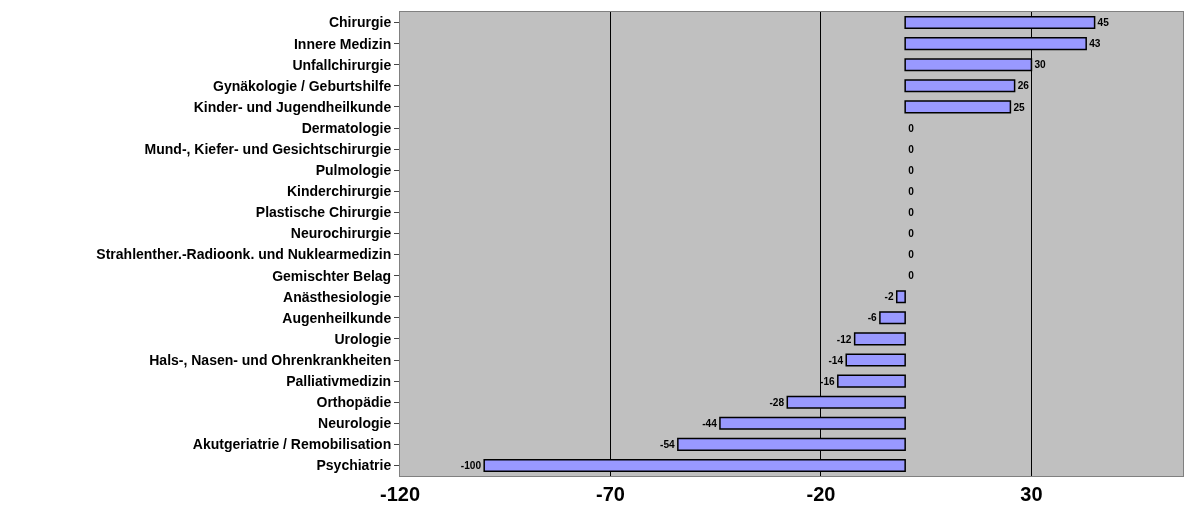  I want to click on data-label: 26, so click(1023, 86).